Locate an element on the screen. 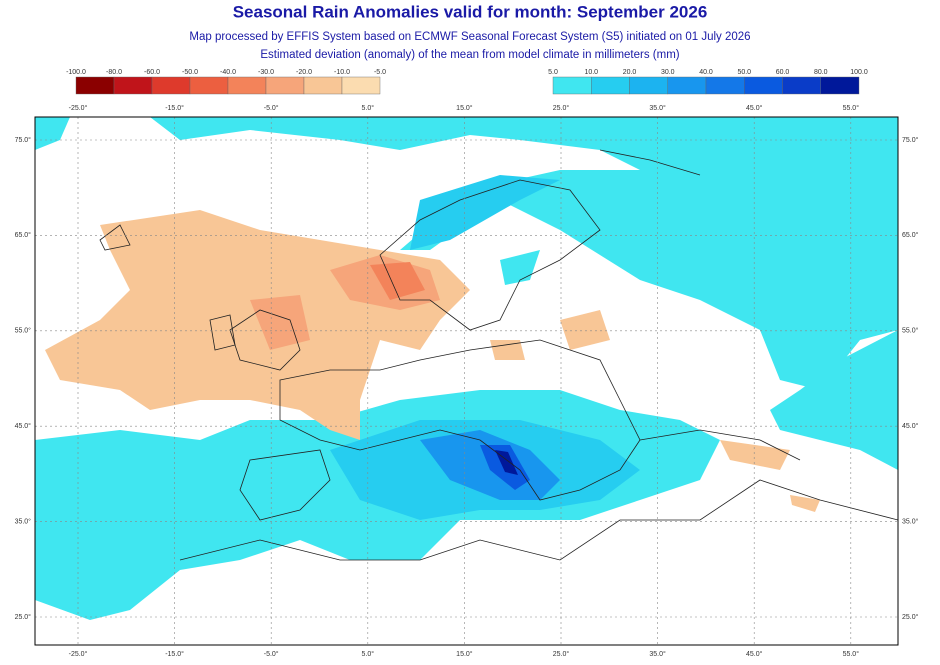  legend-label: 40.0 is located at coordinates (706, 72).